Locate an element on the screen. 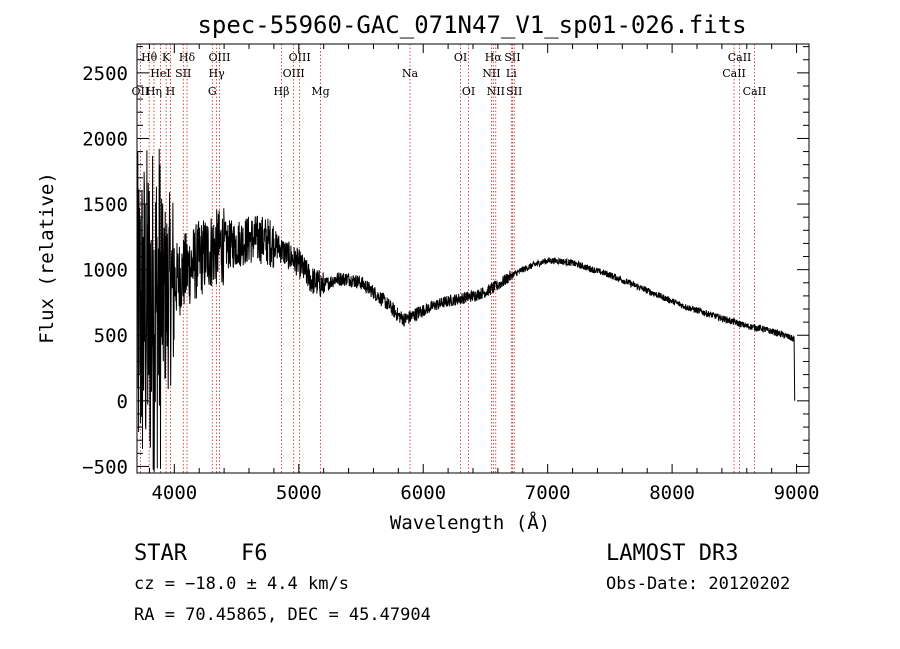 Image resolution: width=900 pixels, height=649 pixels. x-axis-label: Wavelength (Å) is located at coordinates (470, 522).